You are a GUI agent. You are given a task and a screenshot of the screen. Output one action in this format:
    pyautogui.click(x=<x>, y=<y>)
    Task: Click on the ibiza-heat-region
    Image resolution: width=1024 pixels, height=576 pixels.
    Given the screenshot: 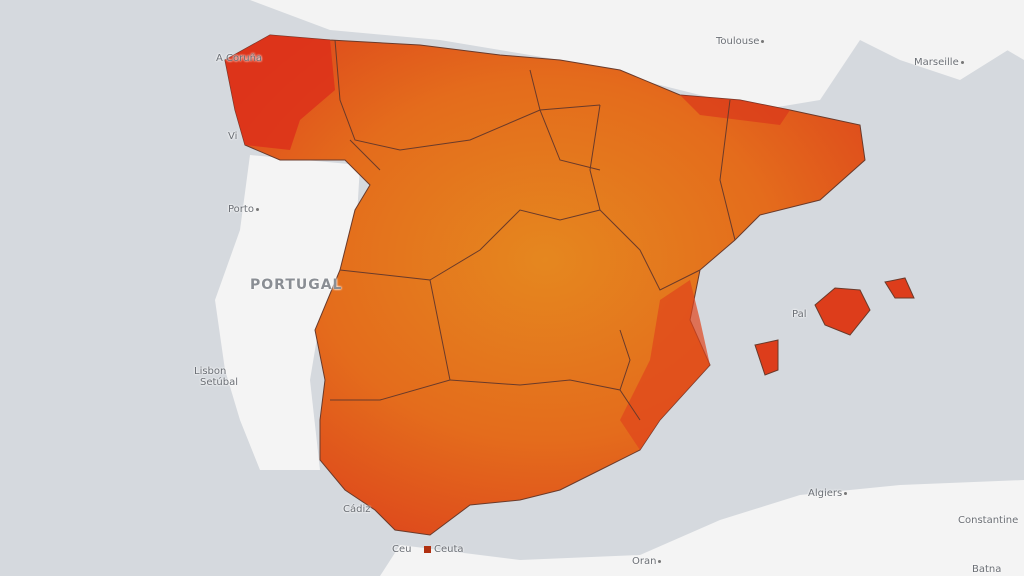 What is the action you would take?
    pyautogui.click(x=766, y=357)
    